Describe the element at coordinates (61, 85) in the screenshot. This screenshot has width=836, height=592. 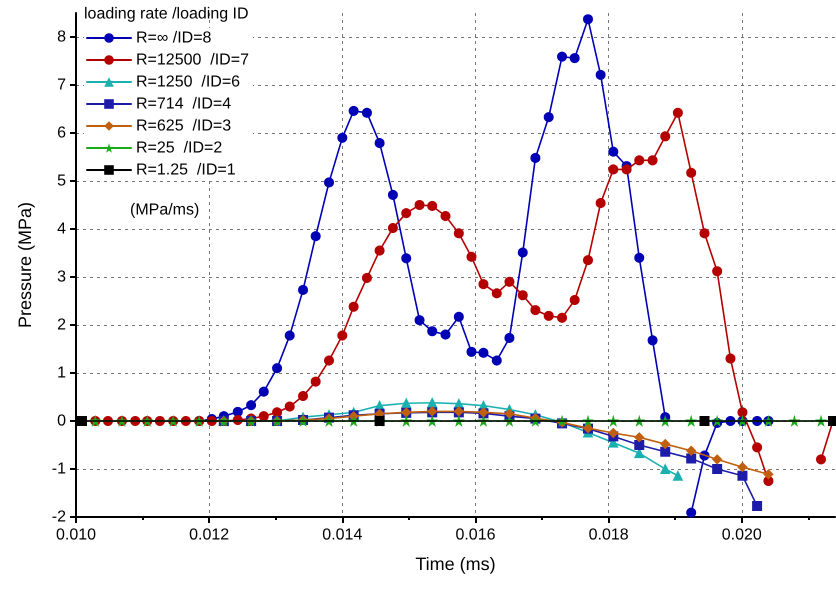
I see `y-tick-label: 7` at that location.